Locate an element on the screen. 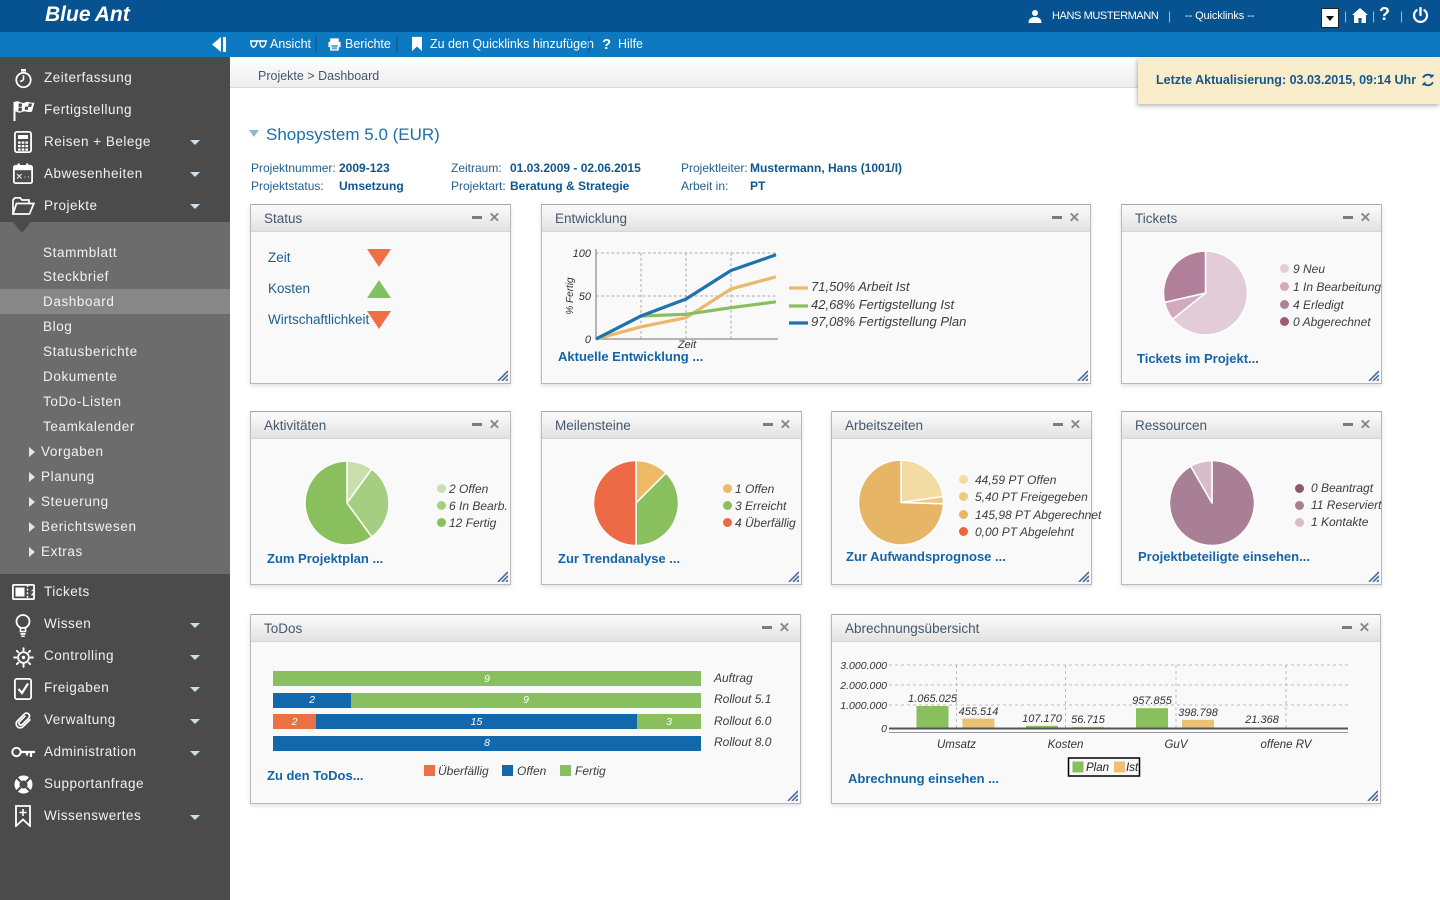  svg-text: 398.798 is located at coordinates (1198, 713).